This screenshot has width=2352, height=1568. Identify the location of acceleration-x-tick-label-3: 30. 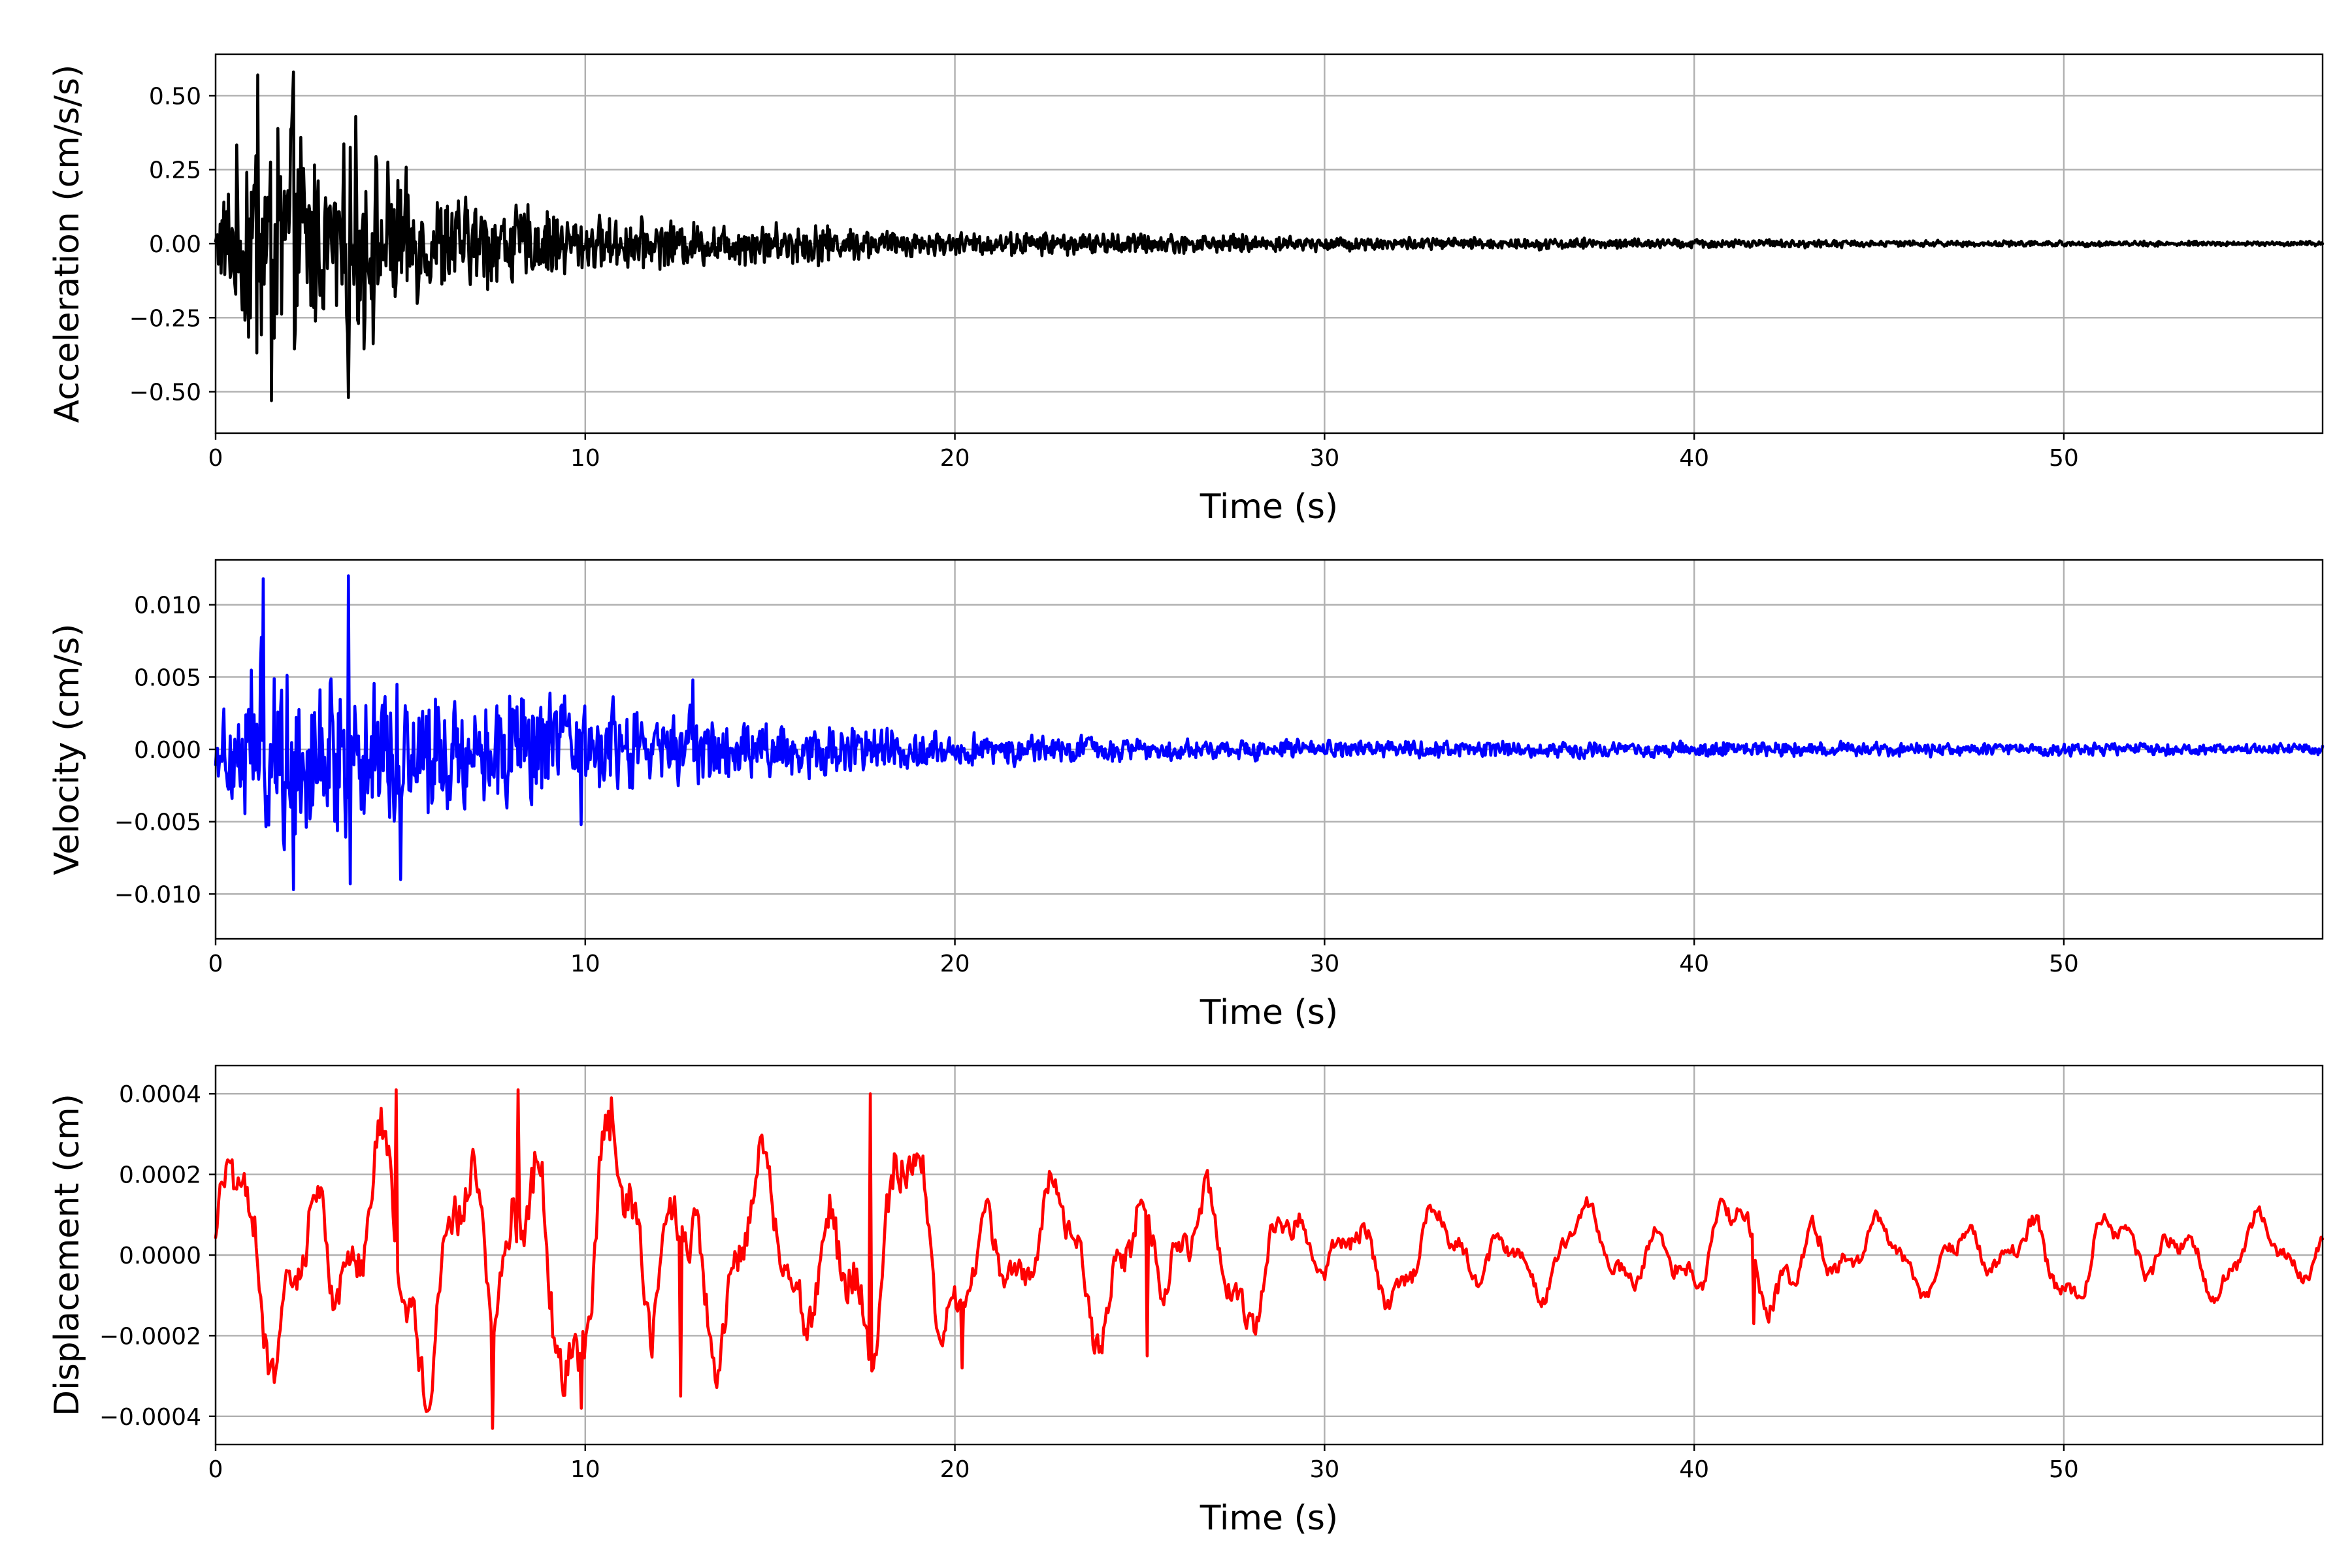
(1324, 458).